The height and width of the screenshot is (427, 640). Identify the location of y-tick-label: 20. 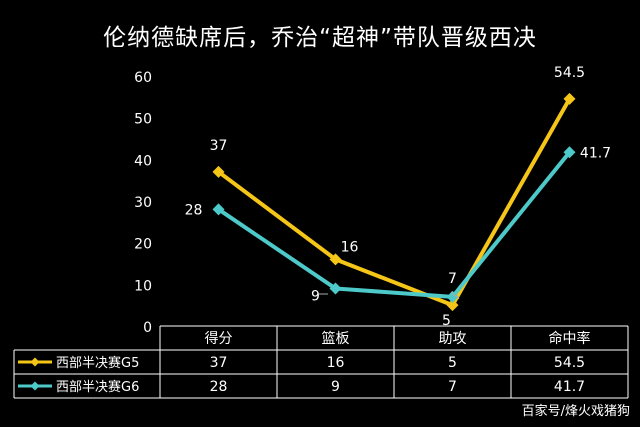
(143, 245).